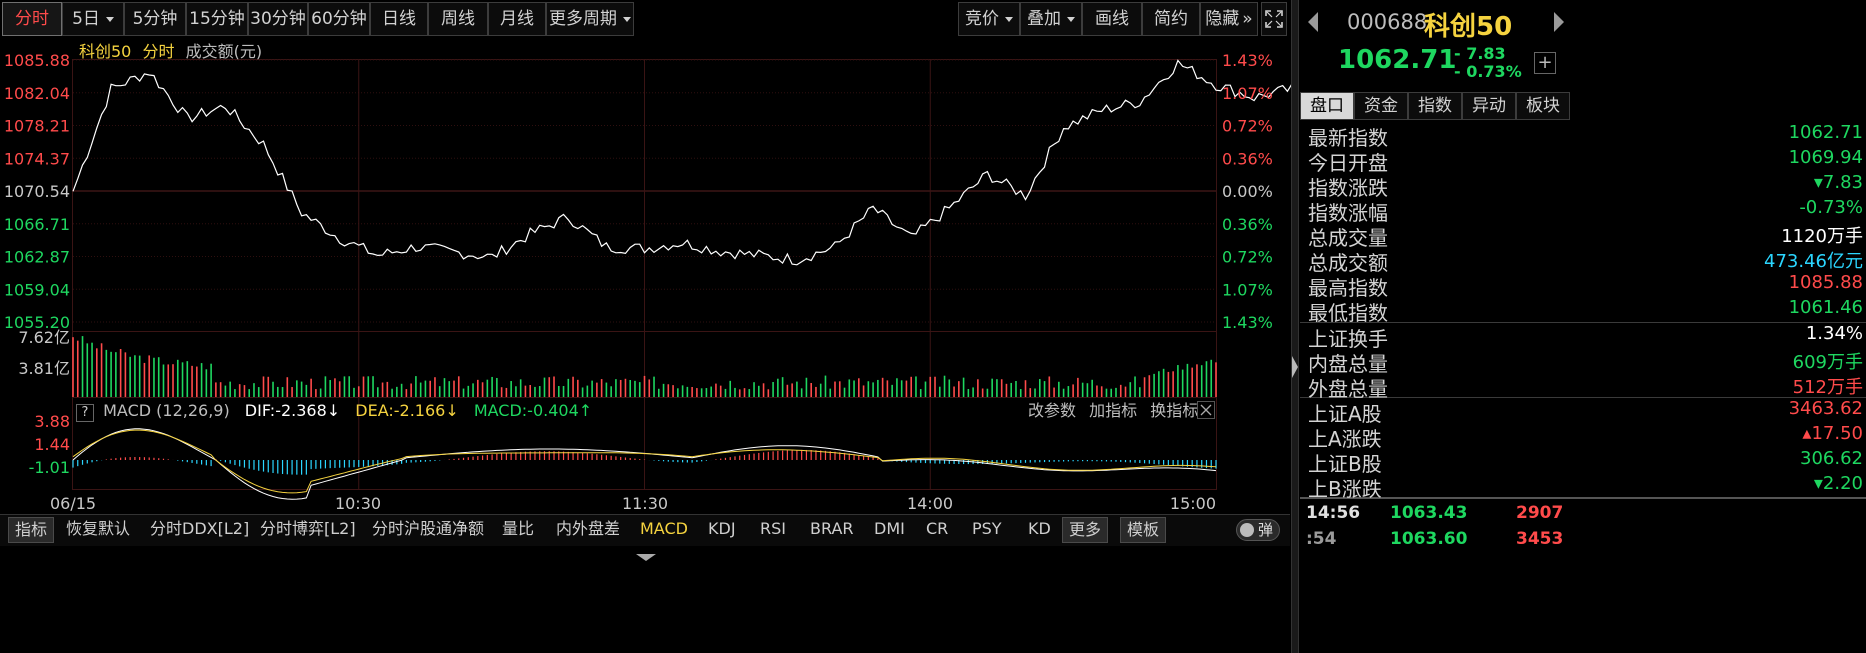 The height and width of the screenshot is (653, 1866). Describe the element at coordinates (1348, 288) in the screenshot. I see `quote-row-label: 最高指数` at that location.